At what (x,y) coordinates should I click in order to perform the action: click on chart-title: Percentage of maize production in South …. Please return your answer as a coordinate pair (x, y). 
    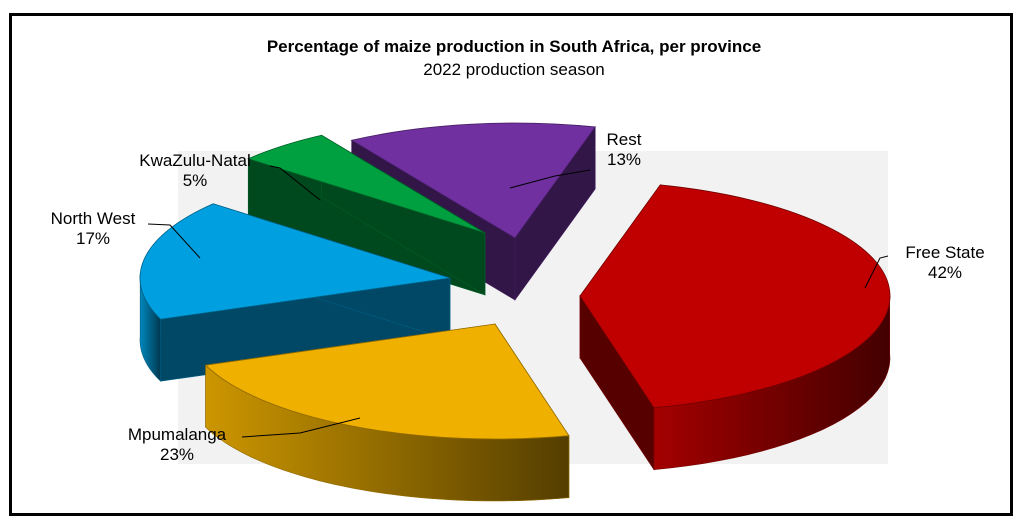
    Looking at the image, I should click on (514, 46).